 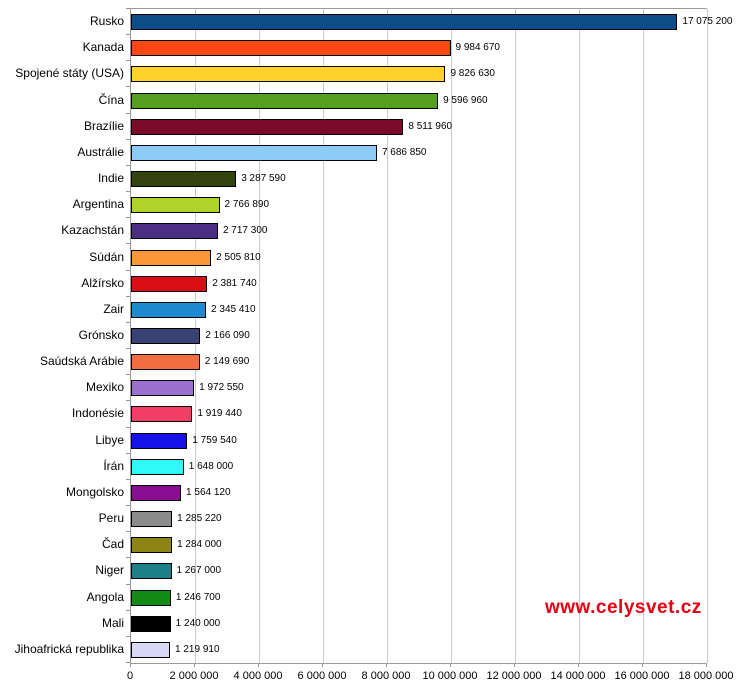 I want to click on category-label: Angola, so click(x=105, y=596).